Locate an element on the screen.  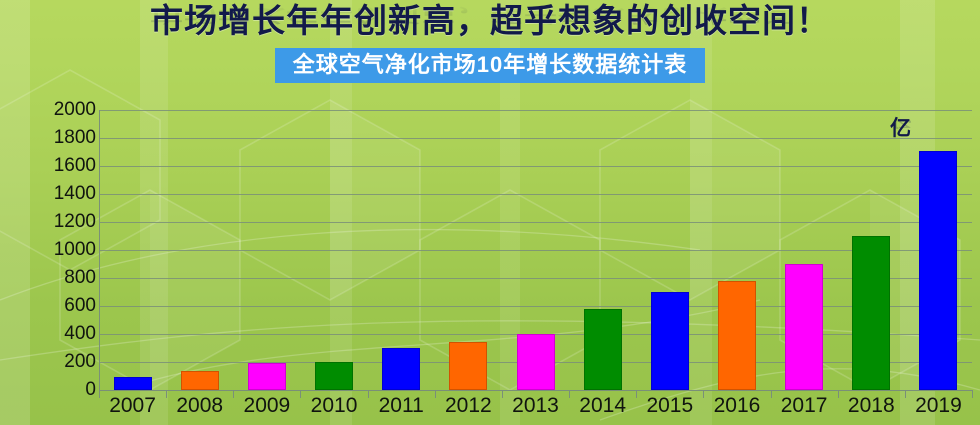
y-tick-label: 600 is located at coordinates (80, 305).